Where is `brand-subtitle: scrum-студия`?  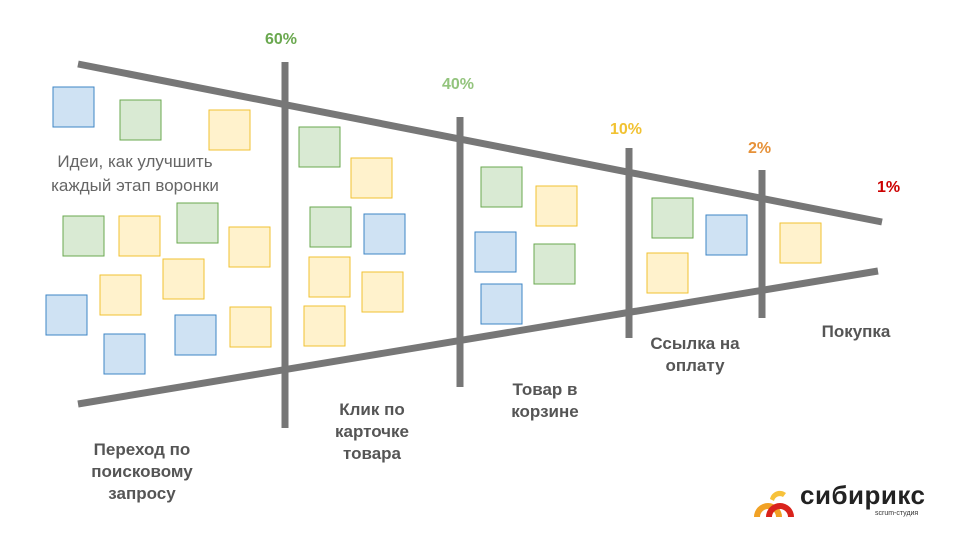
brand-subtitle: scrum-студия is located at coordinates (897, 513).